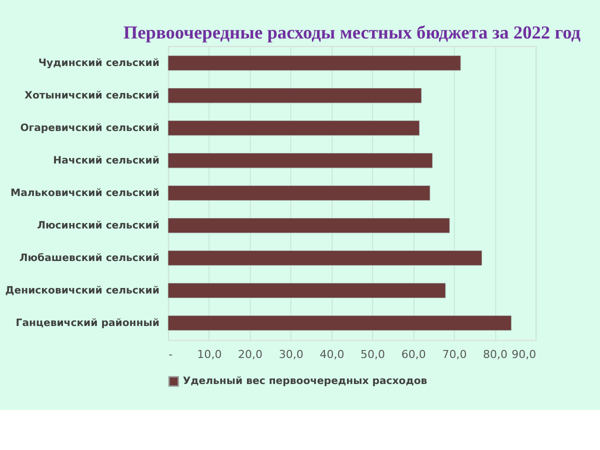 Image resolution: width=600 pixels, height=450 pixels. What do you see at coordinates (82, 290) in the screenshot?
I see `y-tick-label: Денисковичский сельский` at bounding box center [82, 290].